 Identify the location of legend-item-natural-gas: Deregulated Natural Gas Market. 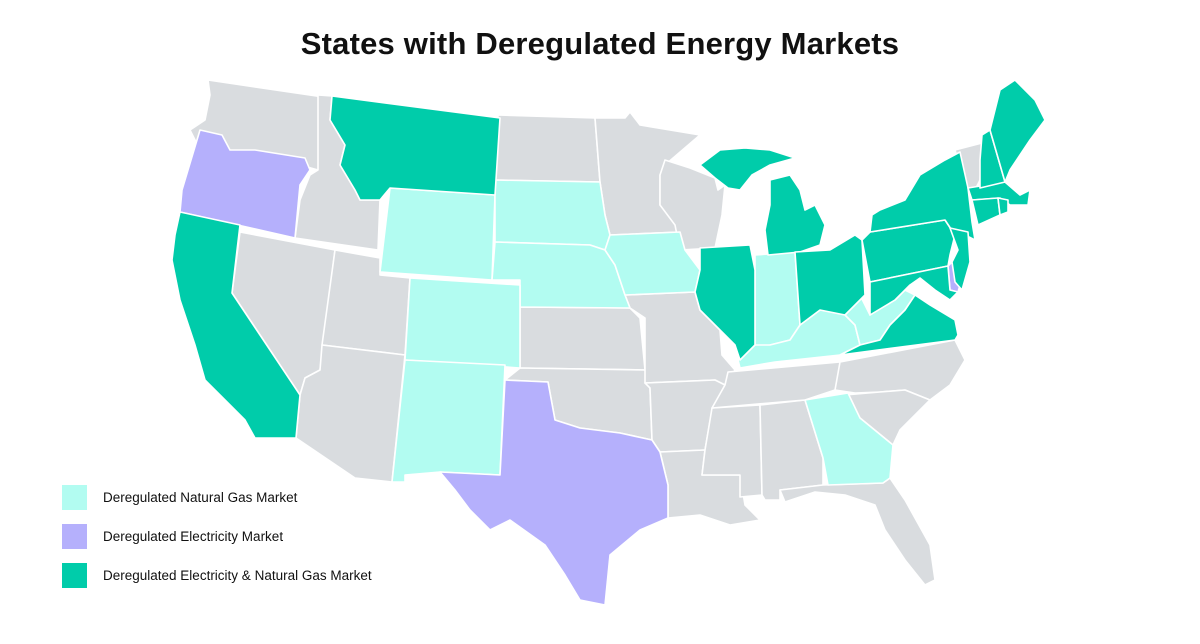
(217, 497).